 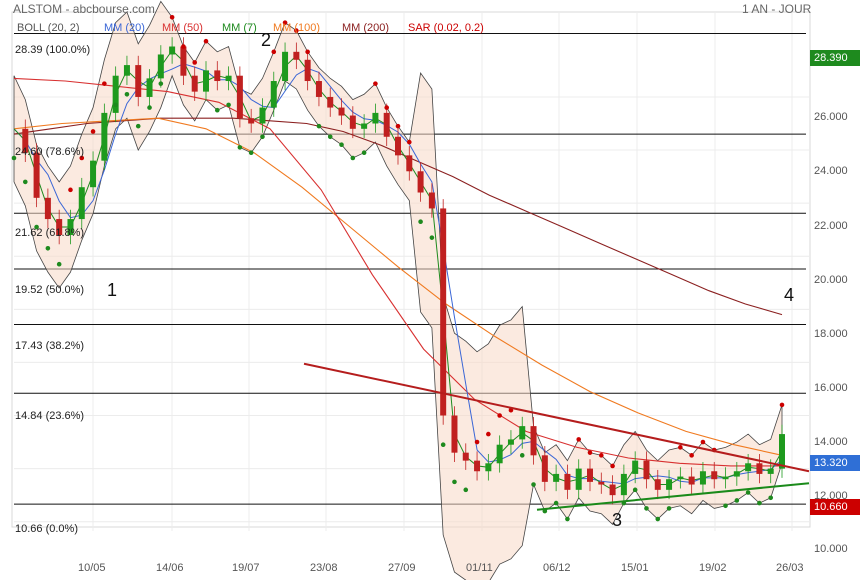 I want to click on period-label: 1 AN - JOUR, so click(x=777, y=9).